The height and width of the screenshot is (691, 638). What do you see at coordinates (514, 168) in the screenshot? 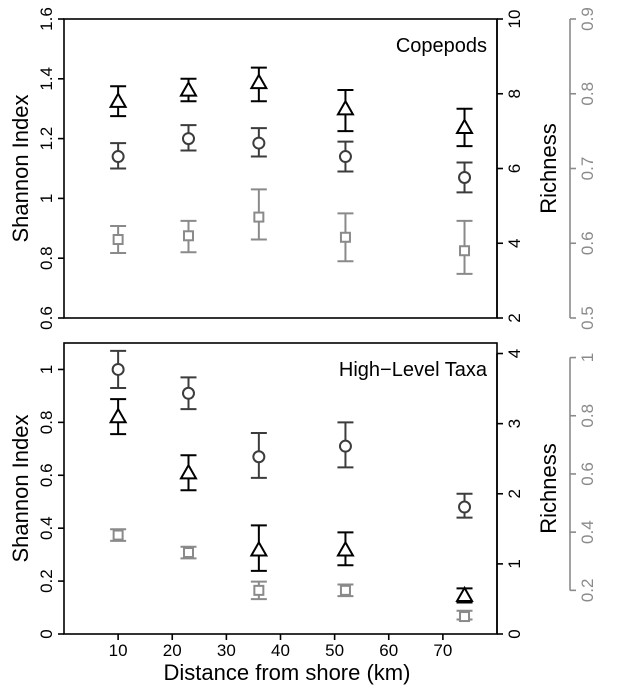
I see `richness-tick-label: 6` at bounding box center [514, 168].